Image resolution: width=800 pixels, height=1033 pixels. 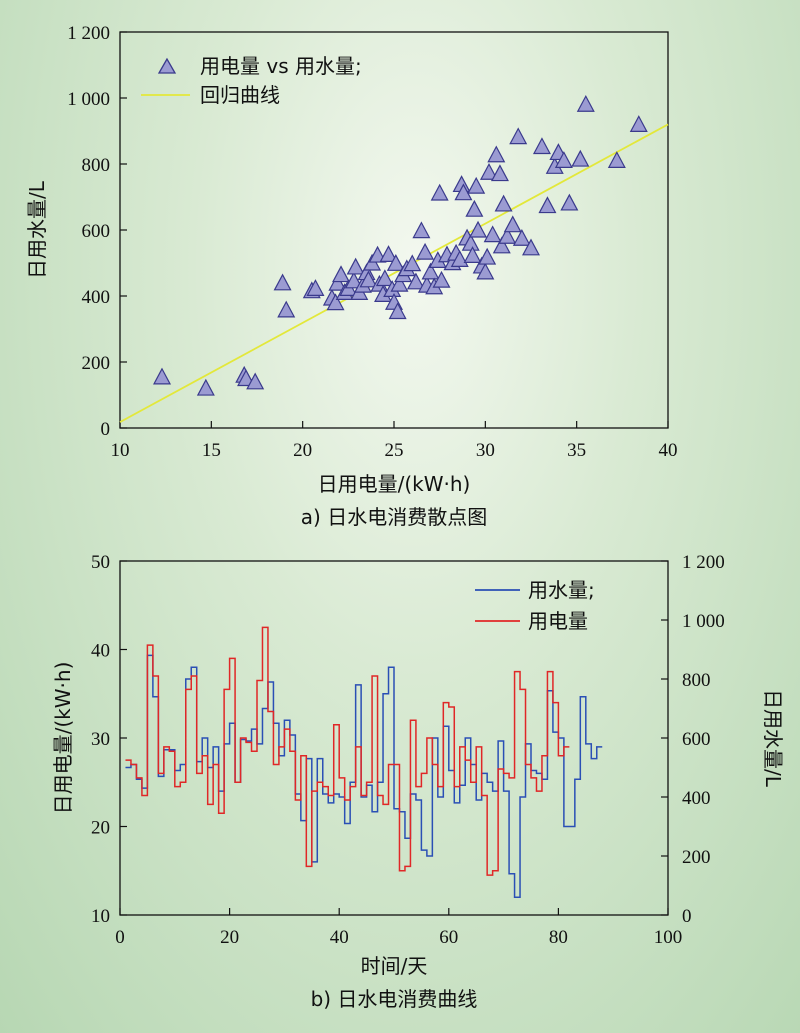 I want to click on chart-b-left-y-tick-label: 30, so click(x=100, y=739).